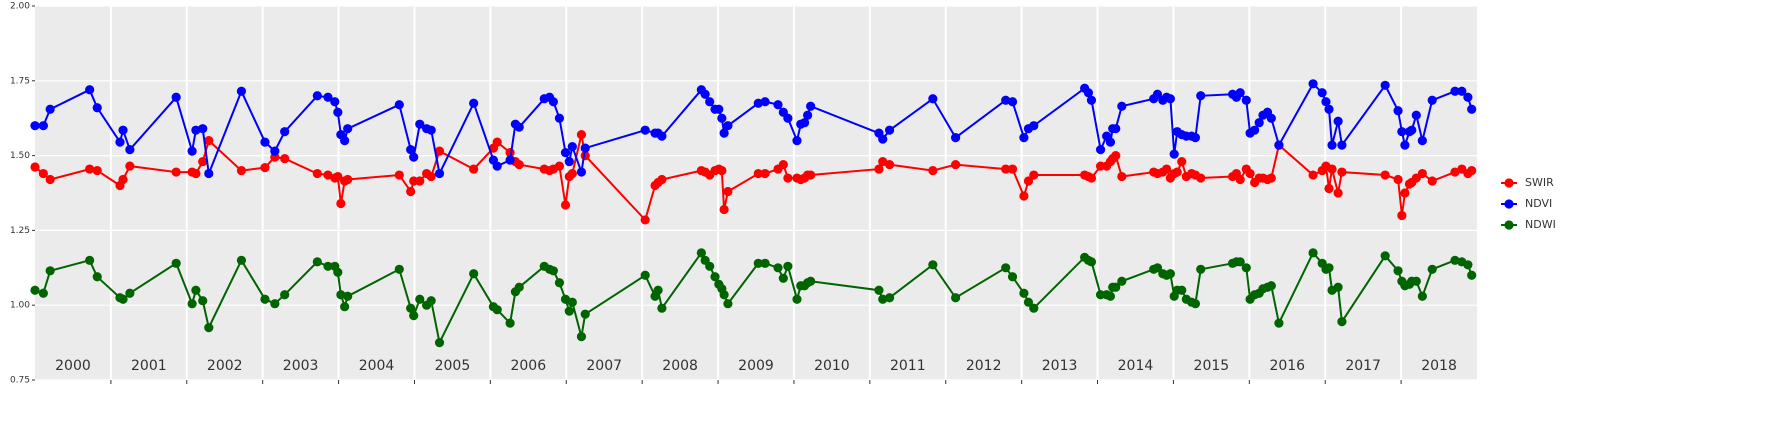 The image size is (1773, 446). Describe the element at coordinates (73, 366) in the screenshot. I see `year-label: 2000` at that location.